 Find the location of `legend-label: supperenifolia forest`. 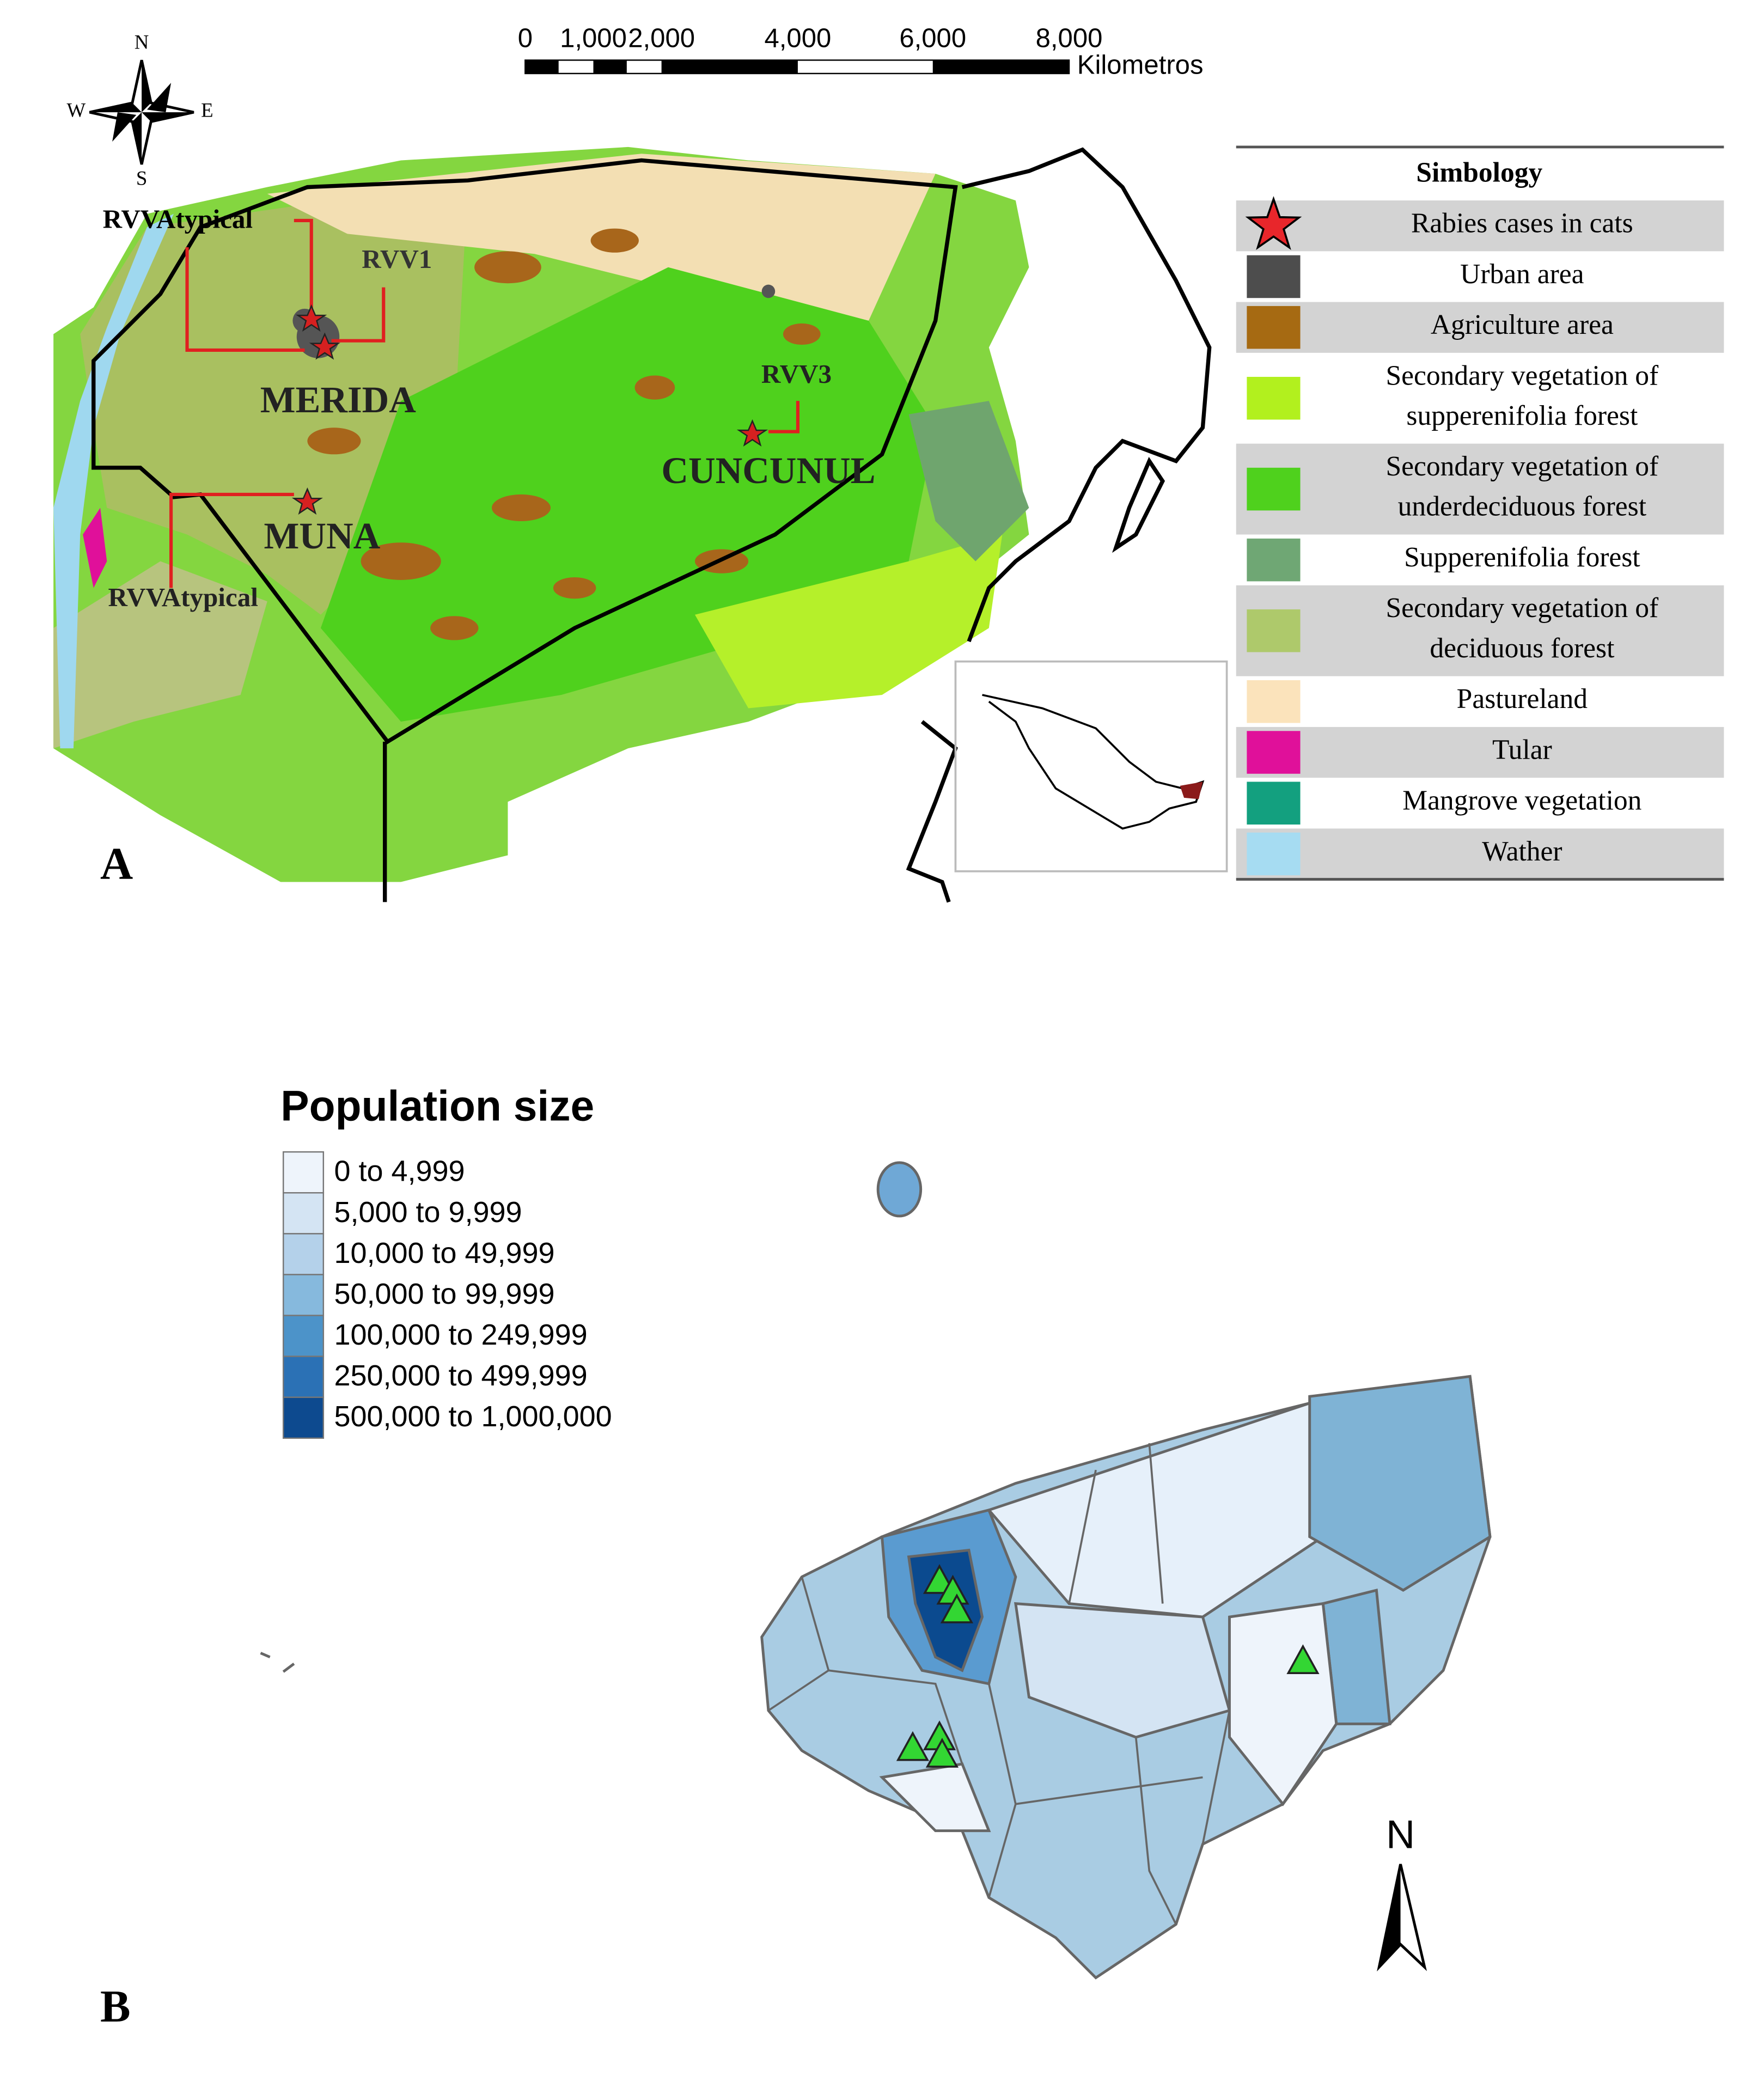

legend-label: supperenifolia forest is located at coordinates (1522, 415).